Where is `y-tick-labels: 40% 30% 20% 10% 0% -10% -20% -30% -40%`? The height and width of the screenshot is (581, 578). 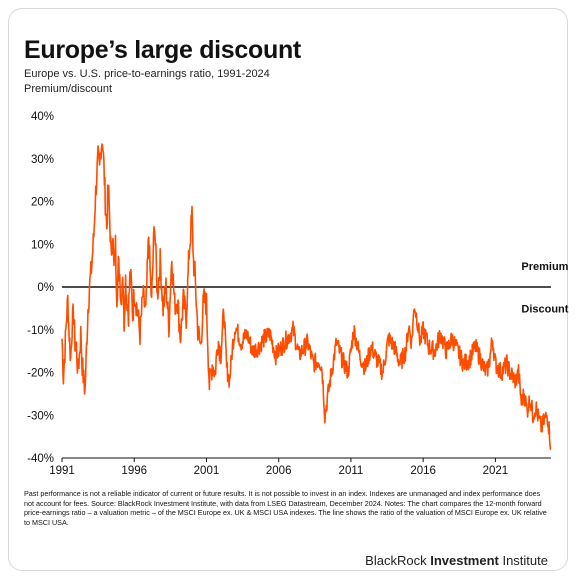
y-tick-labels: 40% 30% 20% 10% 0% -10% -20% -30% -40% is located at coordinates (40, 288).